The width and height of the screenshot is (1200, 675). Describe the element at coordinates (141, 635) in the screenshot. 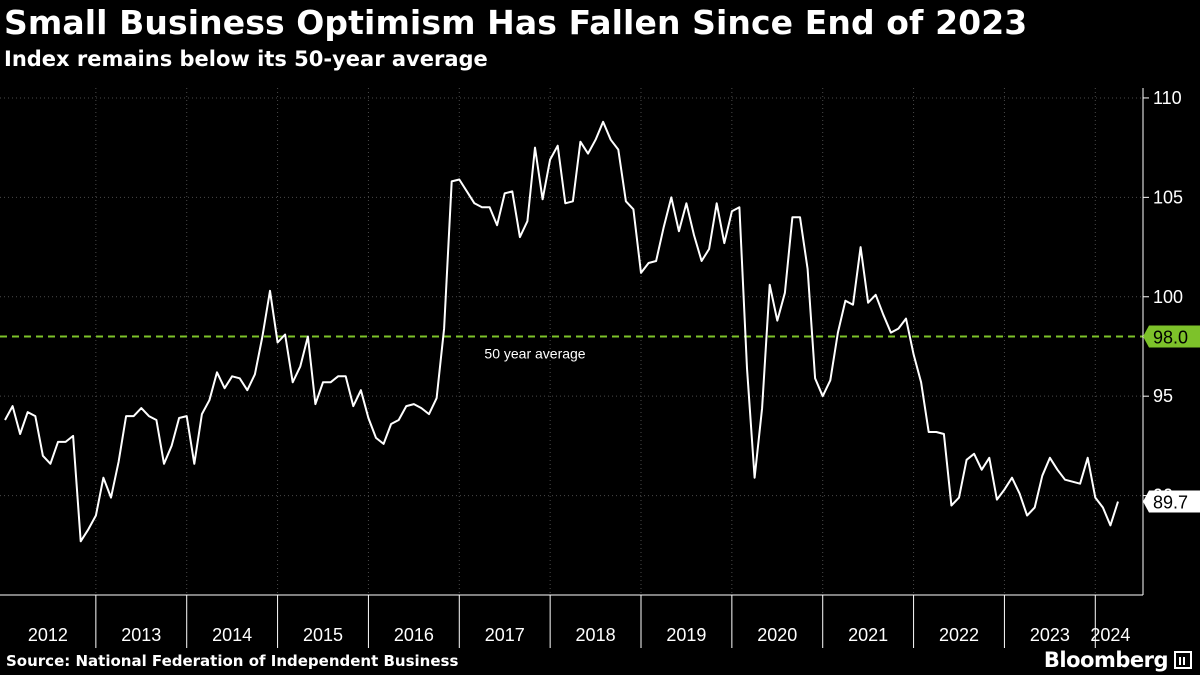

I see `x-tick-label: 2013` at that location.